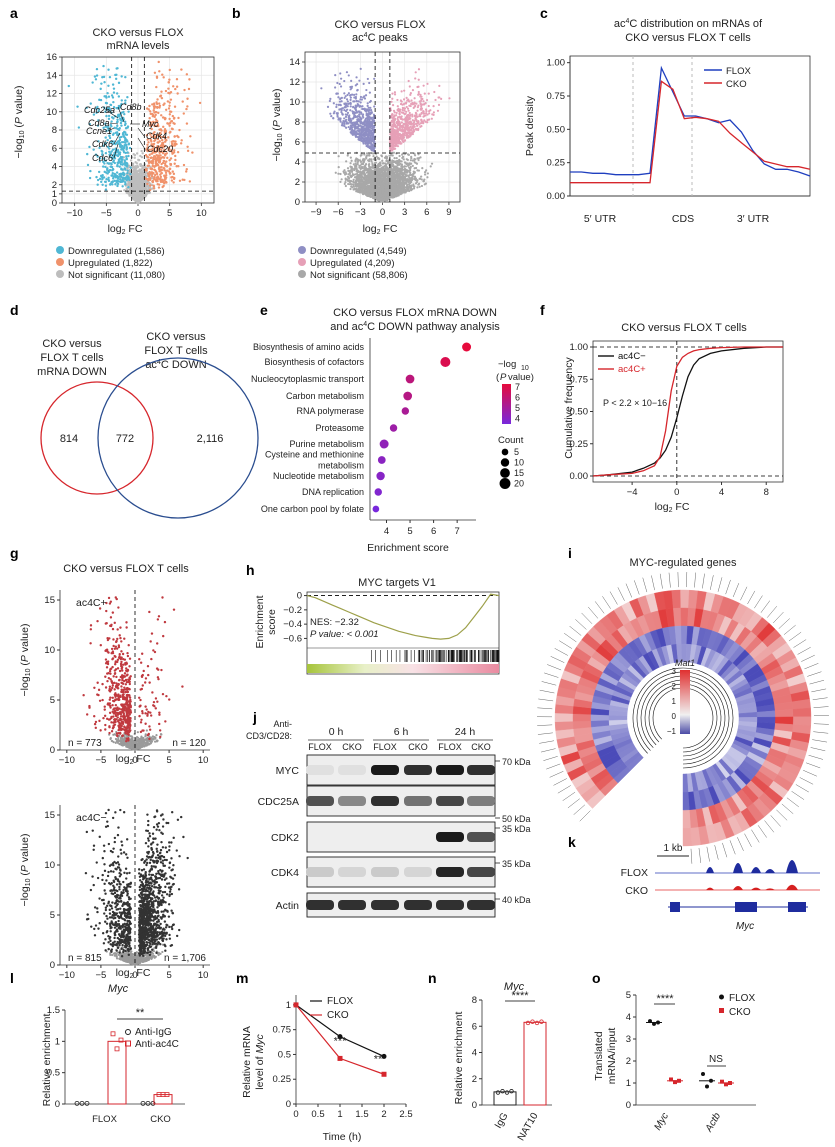 This screenshot has height=1147, width=835. What do you see at coordinates (404, 212) in the screenshot?
I see `b-xtick-label: 3` at bounding box center [404, 212].